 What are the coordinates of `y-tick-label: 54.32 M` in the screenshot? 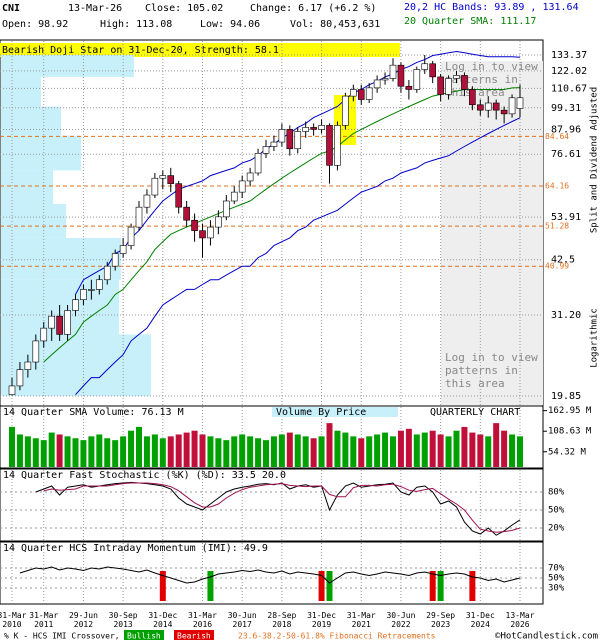 It's located at (567, 452).